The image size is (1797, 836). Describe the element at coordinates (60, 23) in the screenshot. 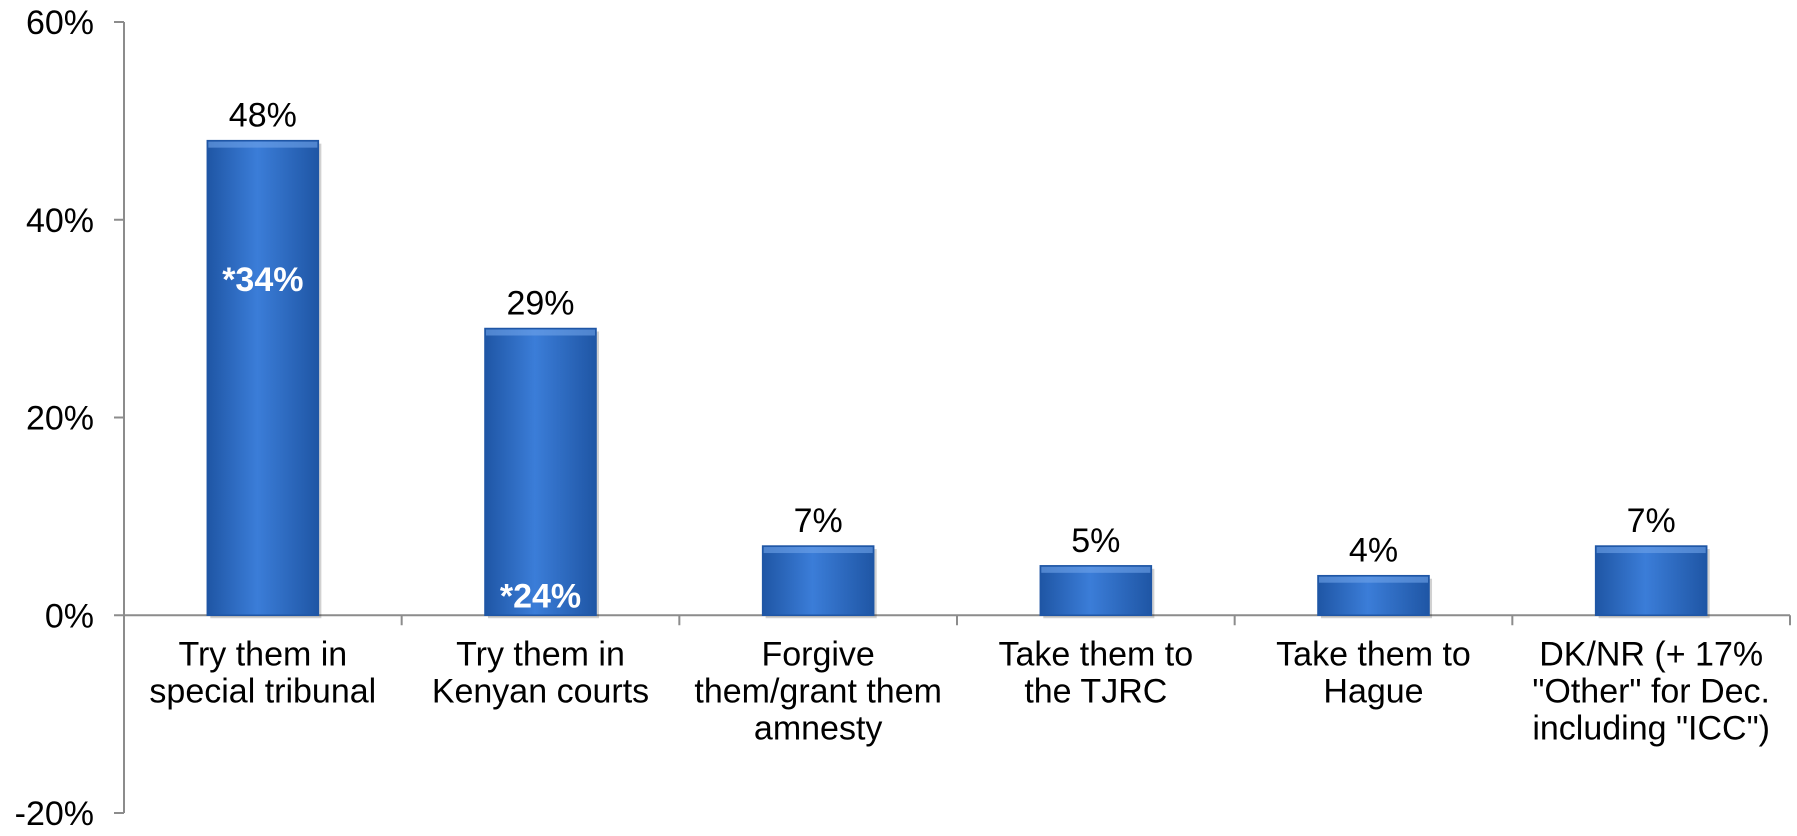

I see `y-tick-label: 60%` at that location.